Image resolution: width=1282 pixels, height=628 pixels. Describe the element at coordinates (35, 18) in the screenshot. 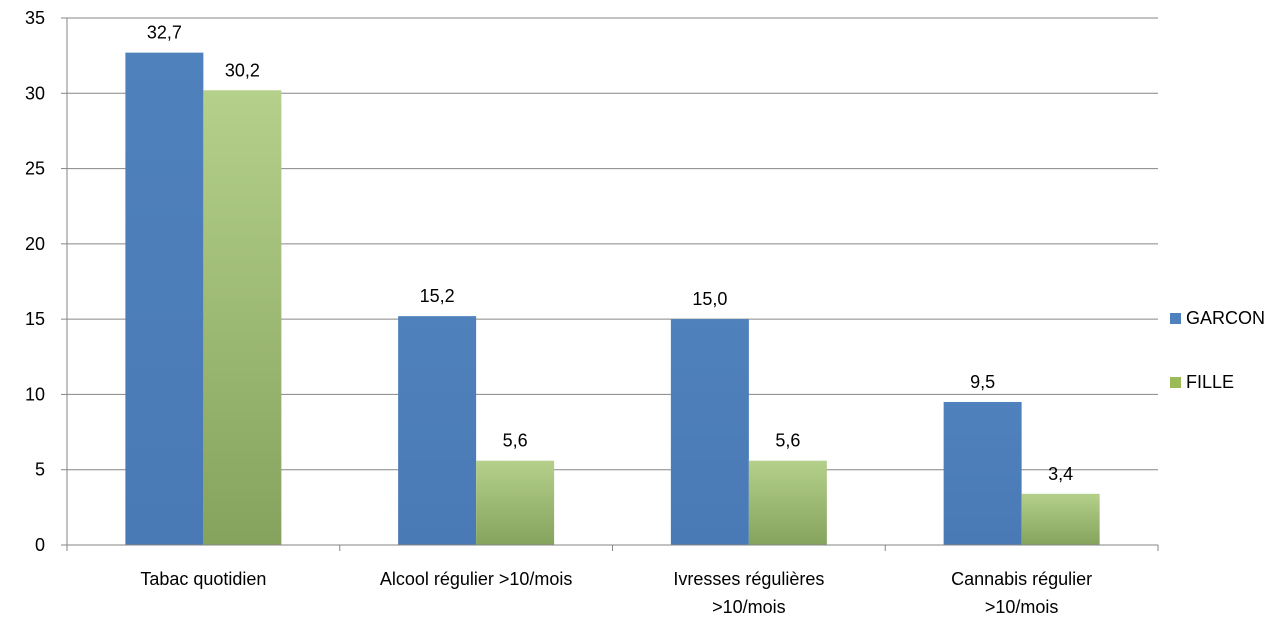

I see `y-tick-label: 35` at that location.